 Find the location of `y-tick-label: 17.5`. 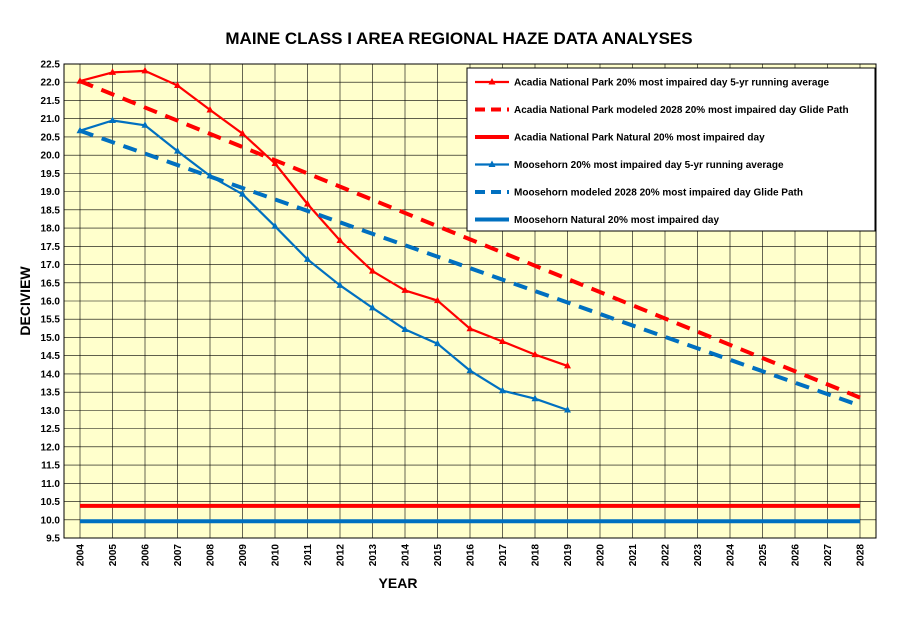

y-tick-label: 17.5 is located at coordinates (51, 247).